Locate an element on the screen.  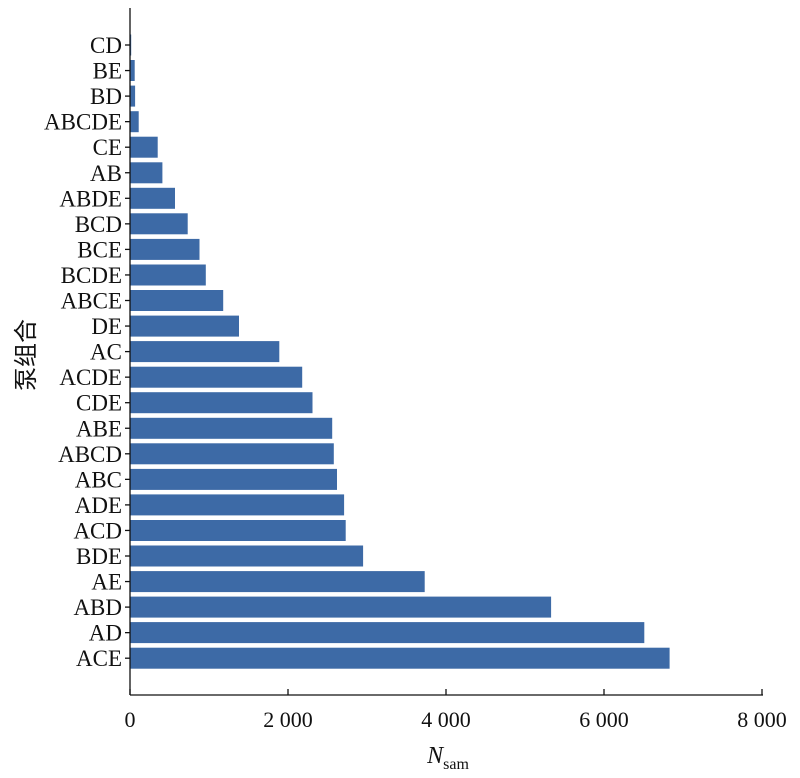
category-label-abe: ABE is located at coordinates (99, 428).